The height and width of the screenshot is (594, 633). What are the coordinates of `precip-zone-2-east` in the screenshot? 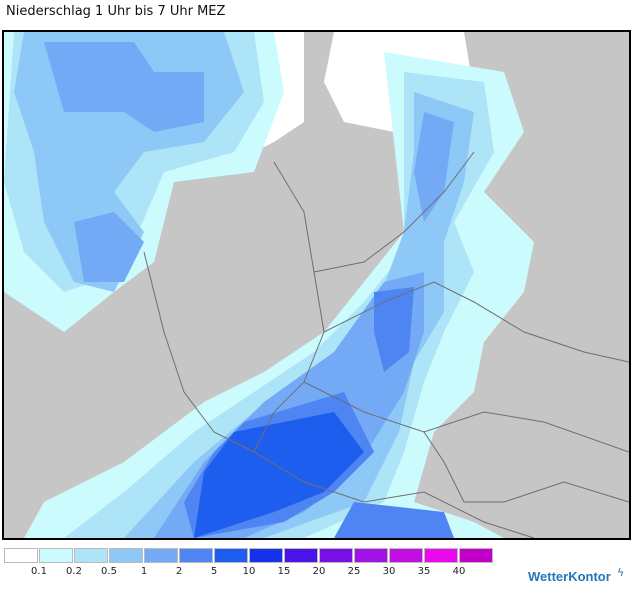 It's located at (394, 329).